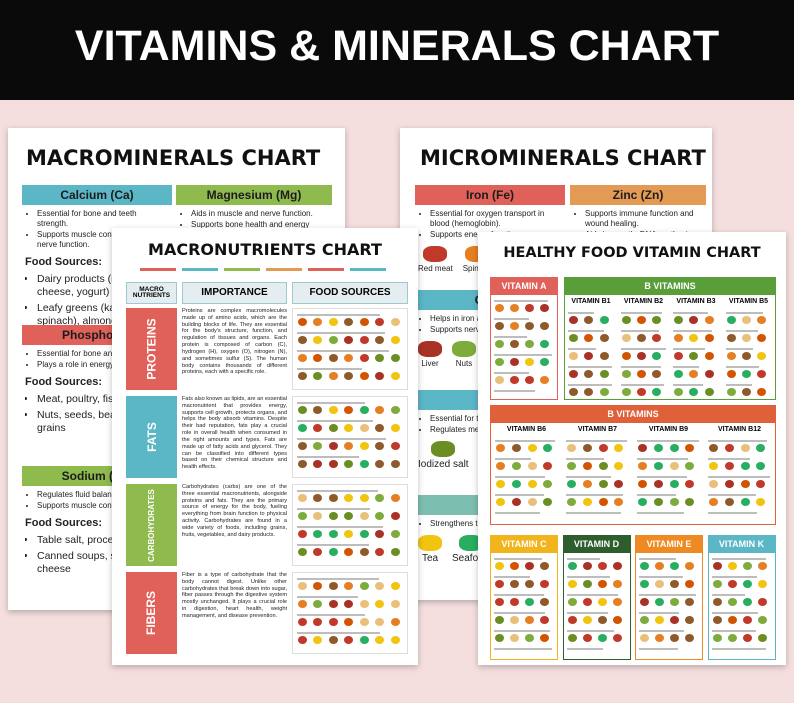 Image resolution: width=794 pixels, height=703 pixels. Describe the element at coordinates (490, 355) in the screenshot. I see `food-row: Liver Nuts` at that location.